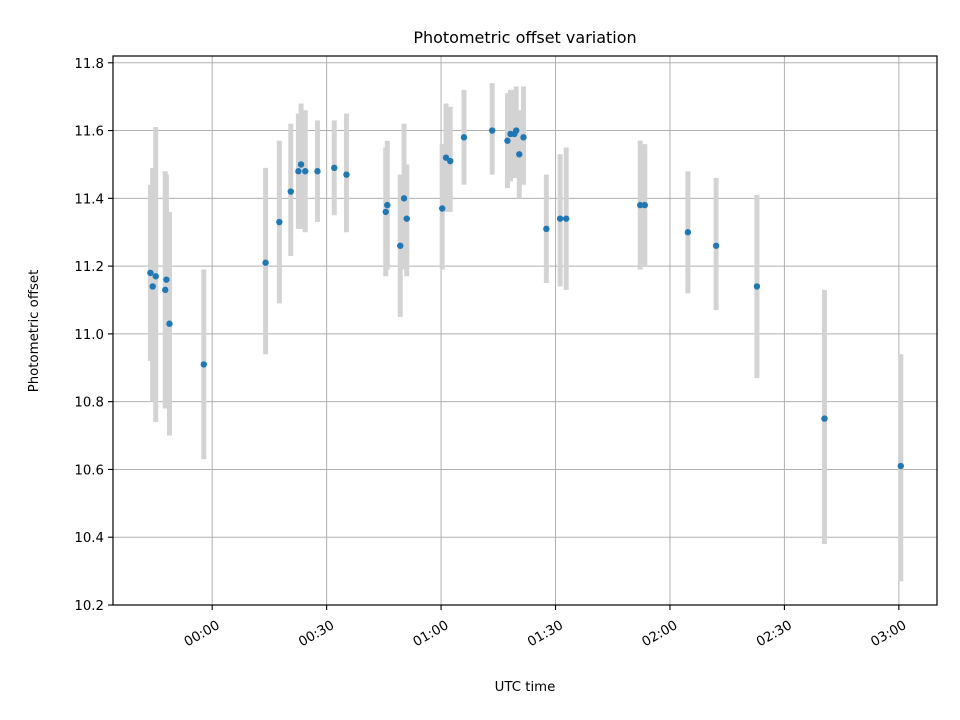 The height and width of the screenshot is (720, 960). What do you see at coordinates (660, 634) in the screenshot?
I see `x-tick-label: 02:00` at bounding box center [660, 634].